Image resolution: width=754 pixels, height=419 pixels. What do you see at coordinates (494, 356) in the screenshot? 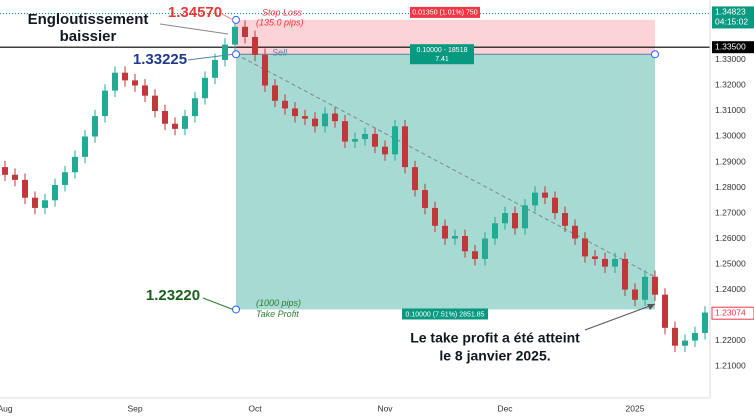
I see `result-note: le 8 janvier 2025.` at bounding box center [494, 356].